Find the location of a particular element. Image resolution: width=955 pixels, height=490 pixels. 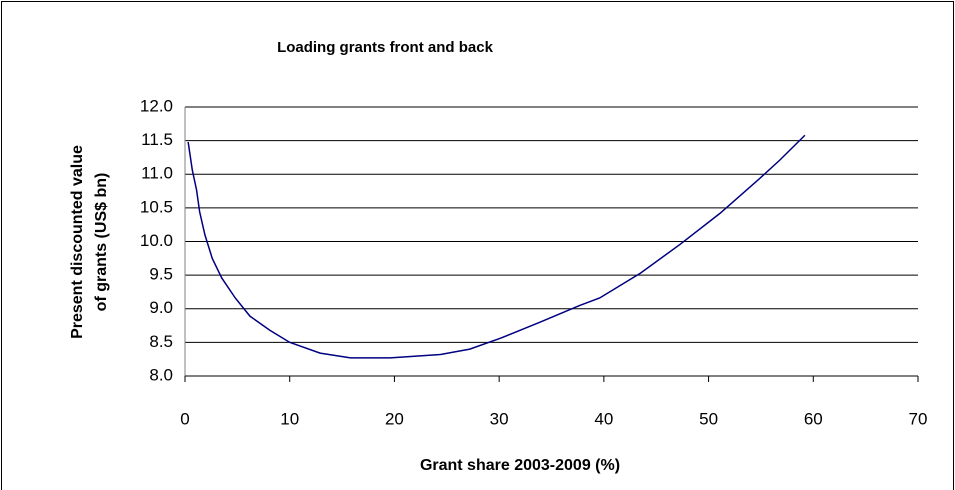

x-tick-label: 10 is located at coordinates (289, 418).